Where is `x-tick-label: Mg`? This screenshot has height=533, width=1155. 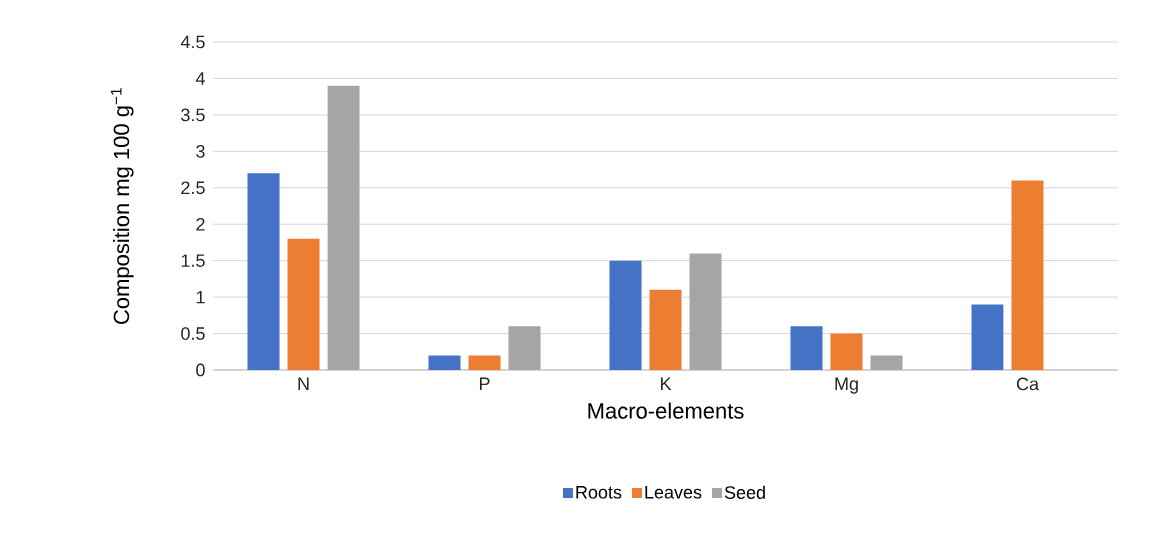
x-tick-label: Mg is located at coordinates (846, 385).